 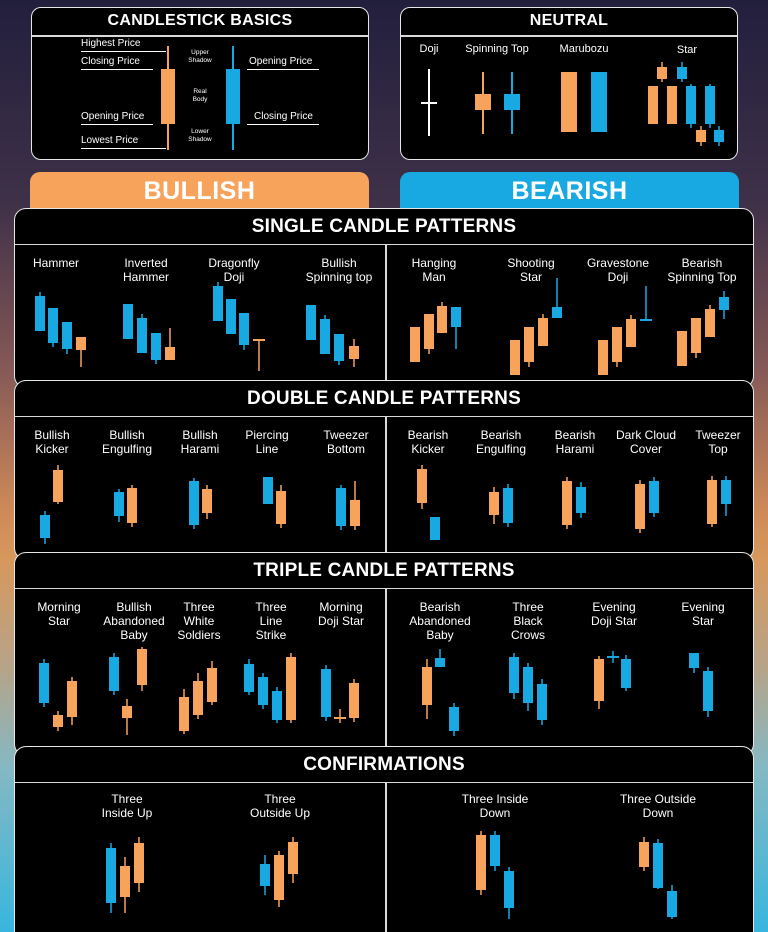 I want to click on pattern-bearish-harami: Bearish Harami, so click(x=575, y=442).